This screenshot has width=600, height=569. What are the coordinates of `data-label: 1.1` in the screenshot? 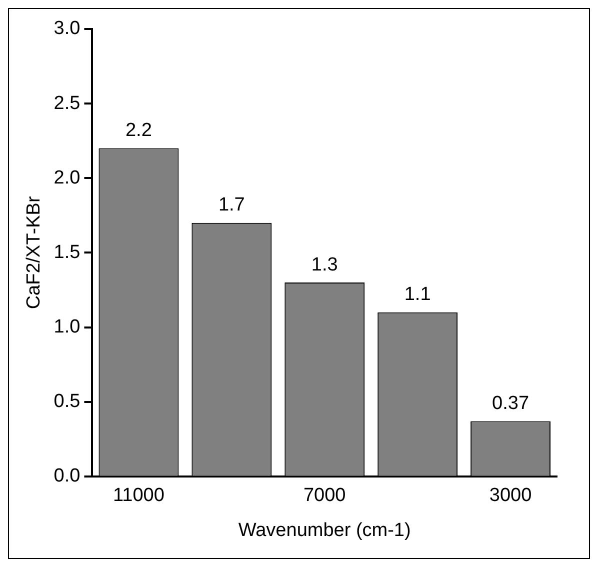 It's located at (417, 295).